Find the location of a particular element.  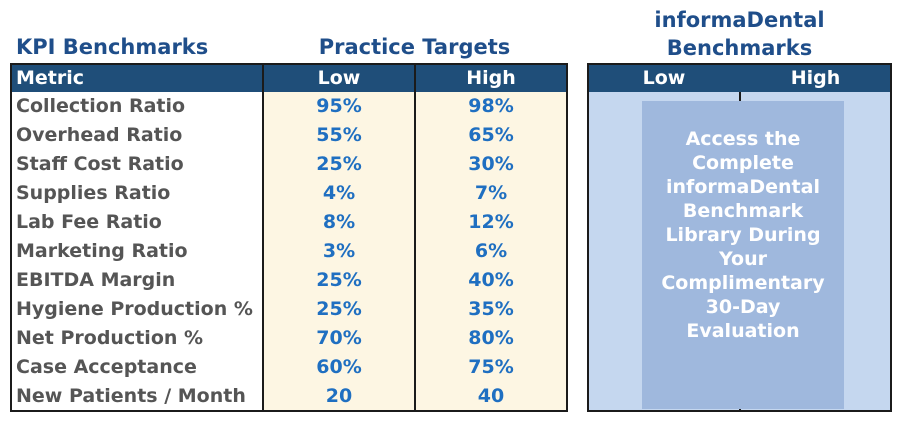

table-row: Hygiene Production % 25% 35% is located at coordinates (289, 309).